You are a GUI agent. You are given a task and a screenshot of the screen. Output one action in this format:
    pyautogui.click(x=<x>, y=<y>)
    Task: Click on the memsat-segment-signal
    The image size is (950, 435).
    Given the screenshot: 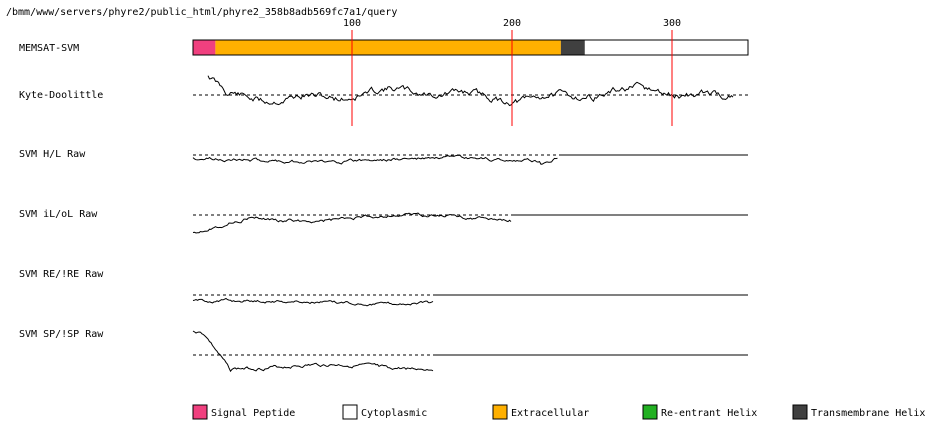 What is the action you would take?
    pyautogui.click(x=204, y=47)
    